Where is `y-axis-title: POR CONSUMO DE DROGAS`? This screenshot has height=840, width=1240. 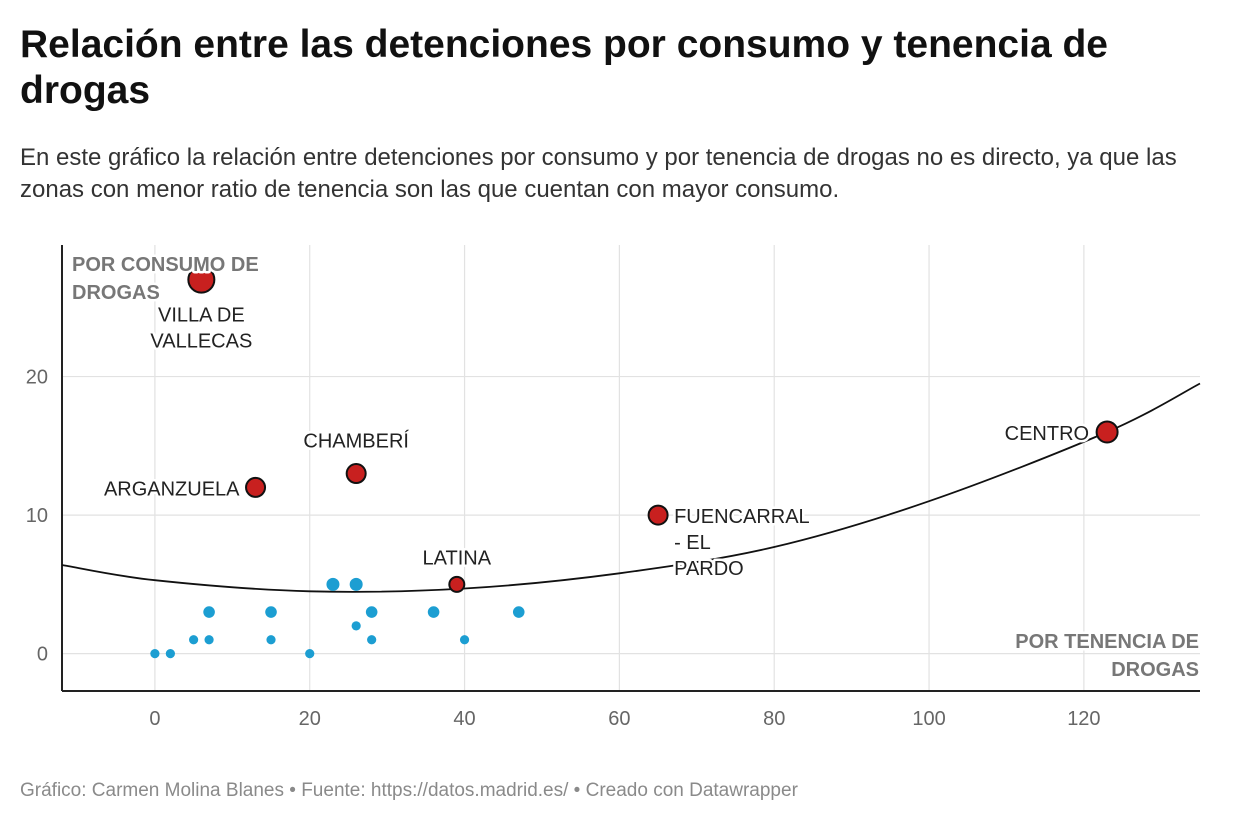 y-axis-title: POR CONSUMO DE DROGAS is located at coordinates (165, 279).